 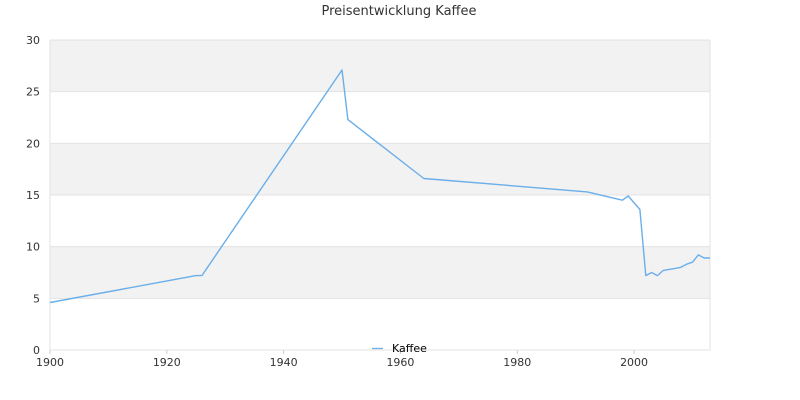 I want to click on y-tick-label: 20, so click(x=33, y=143).